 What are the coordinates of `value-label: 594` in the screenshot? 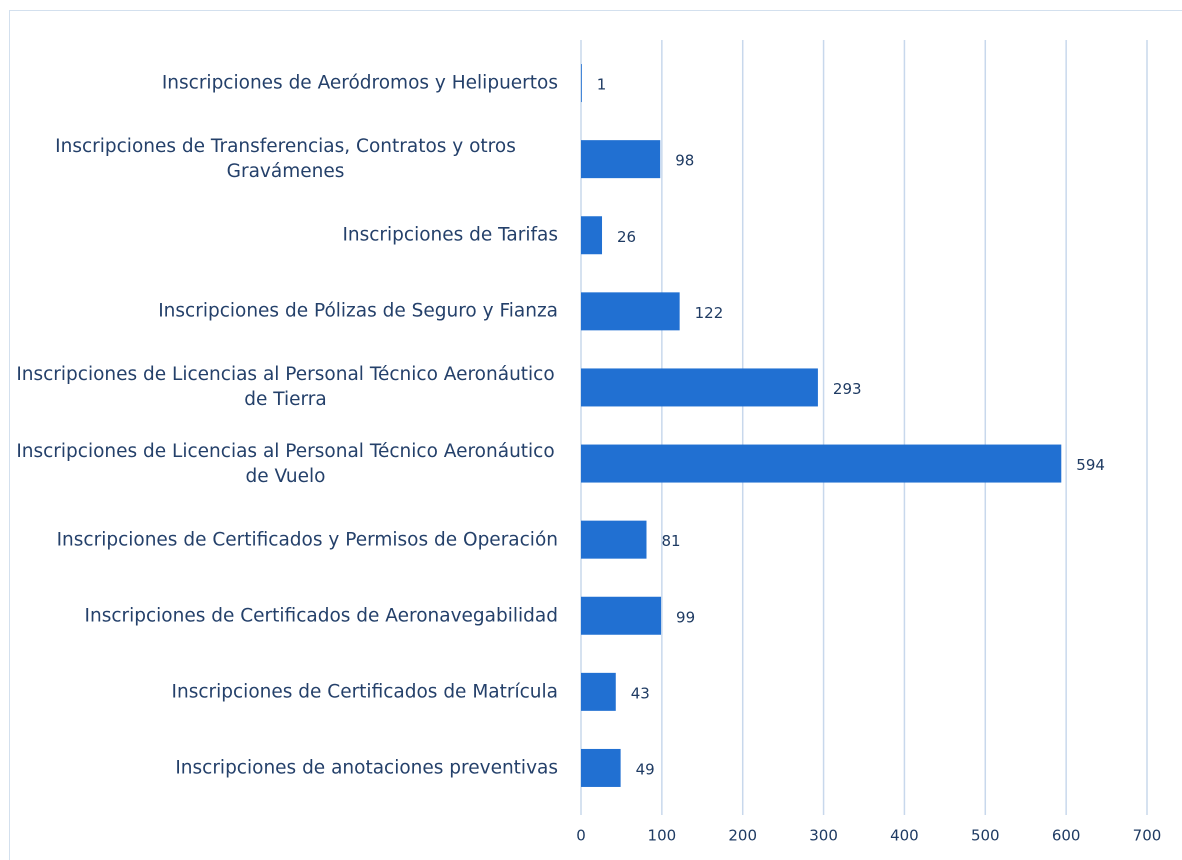 It's located at (1090, 465).